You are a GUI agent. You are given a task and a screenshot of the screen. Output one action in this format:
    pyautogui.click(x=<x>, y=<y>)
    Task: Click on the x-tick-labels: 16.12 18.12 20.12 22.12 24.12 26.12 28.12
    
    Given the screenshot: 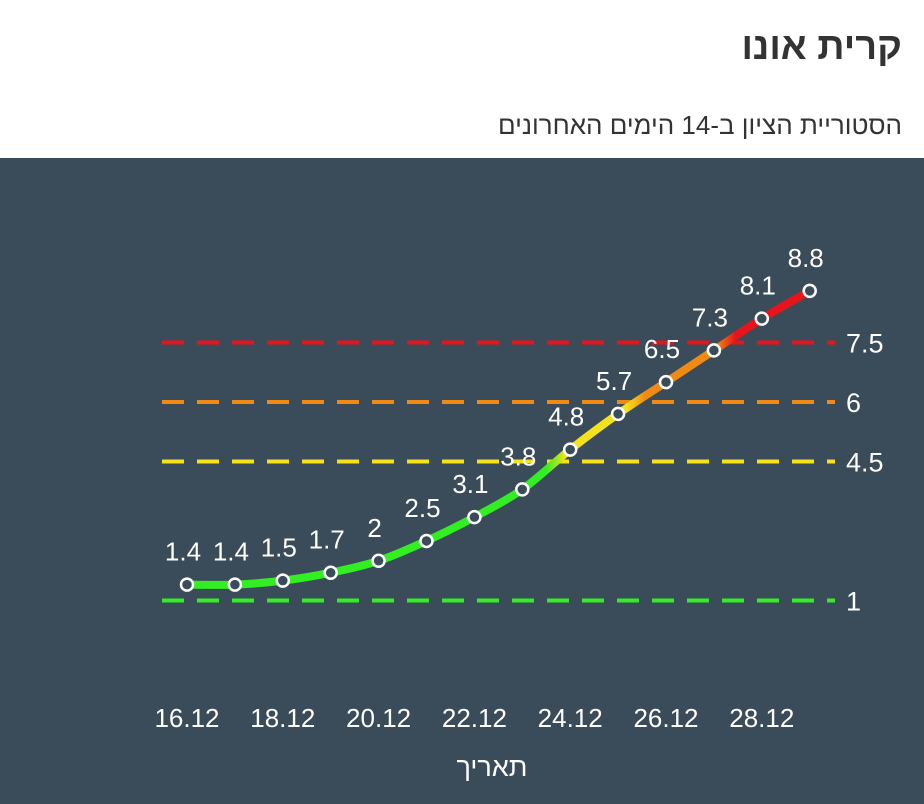 What is the action you would take?
    pyautogui.click(x=474, y=718)
    